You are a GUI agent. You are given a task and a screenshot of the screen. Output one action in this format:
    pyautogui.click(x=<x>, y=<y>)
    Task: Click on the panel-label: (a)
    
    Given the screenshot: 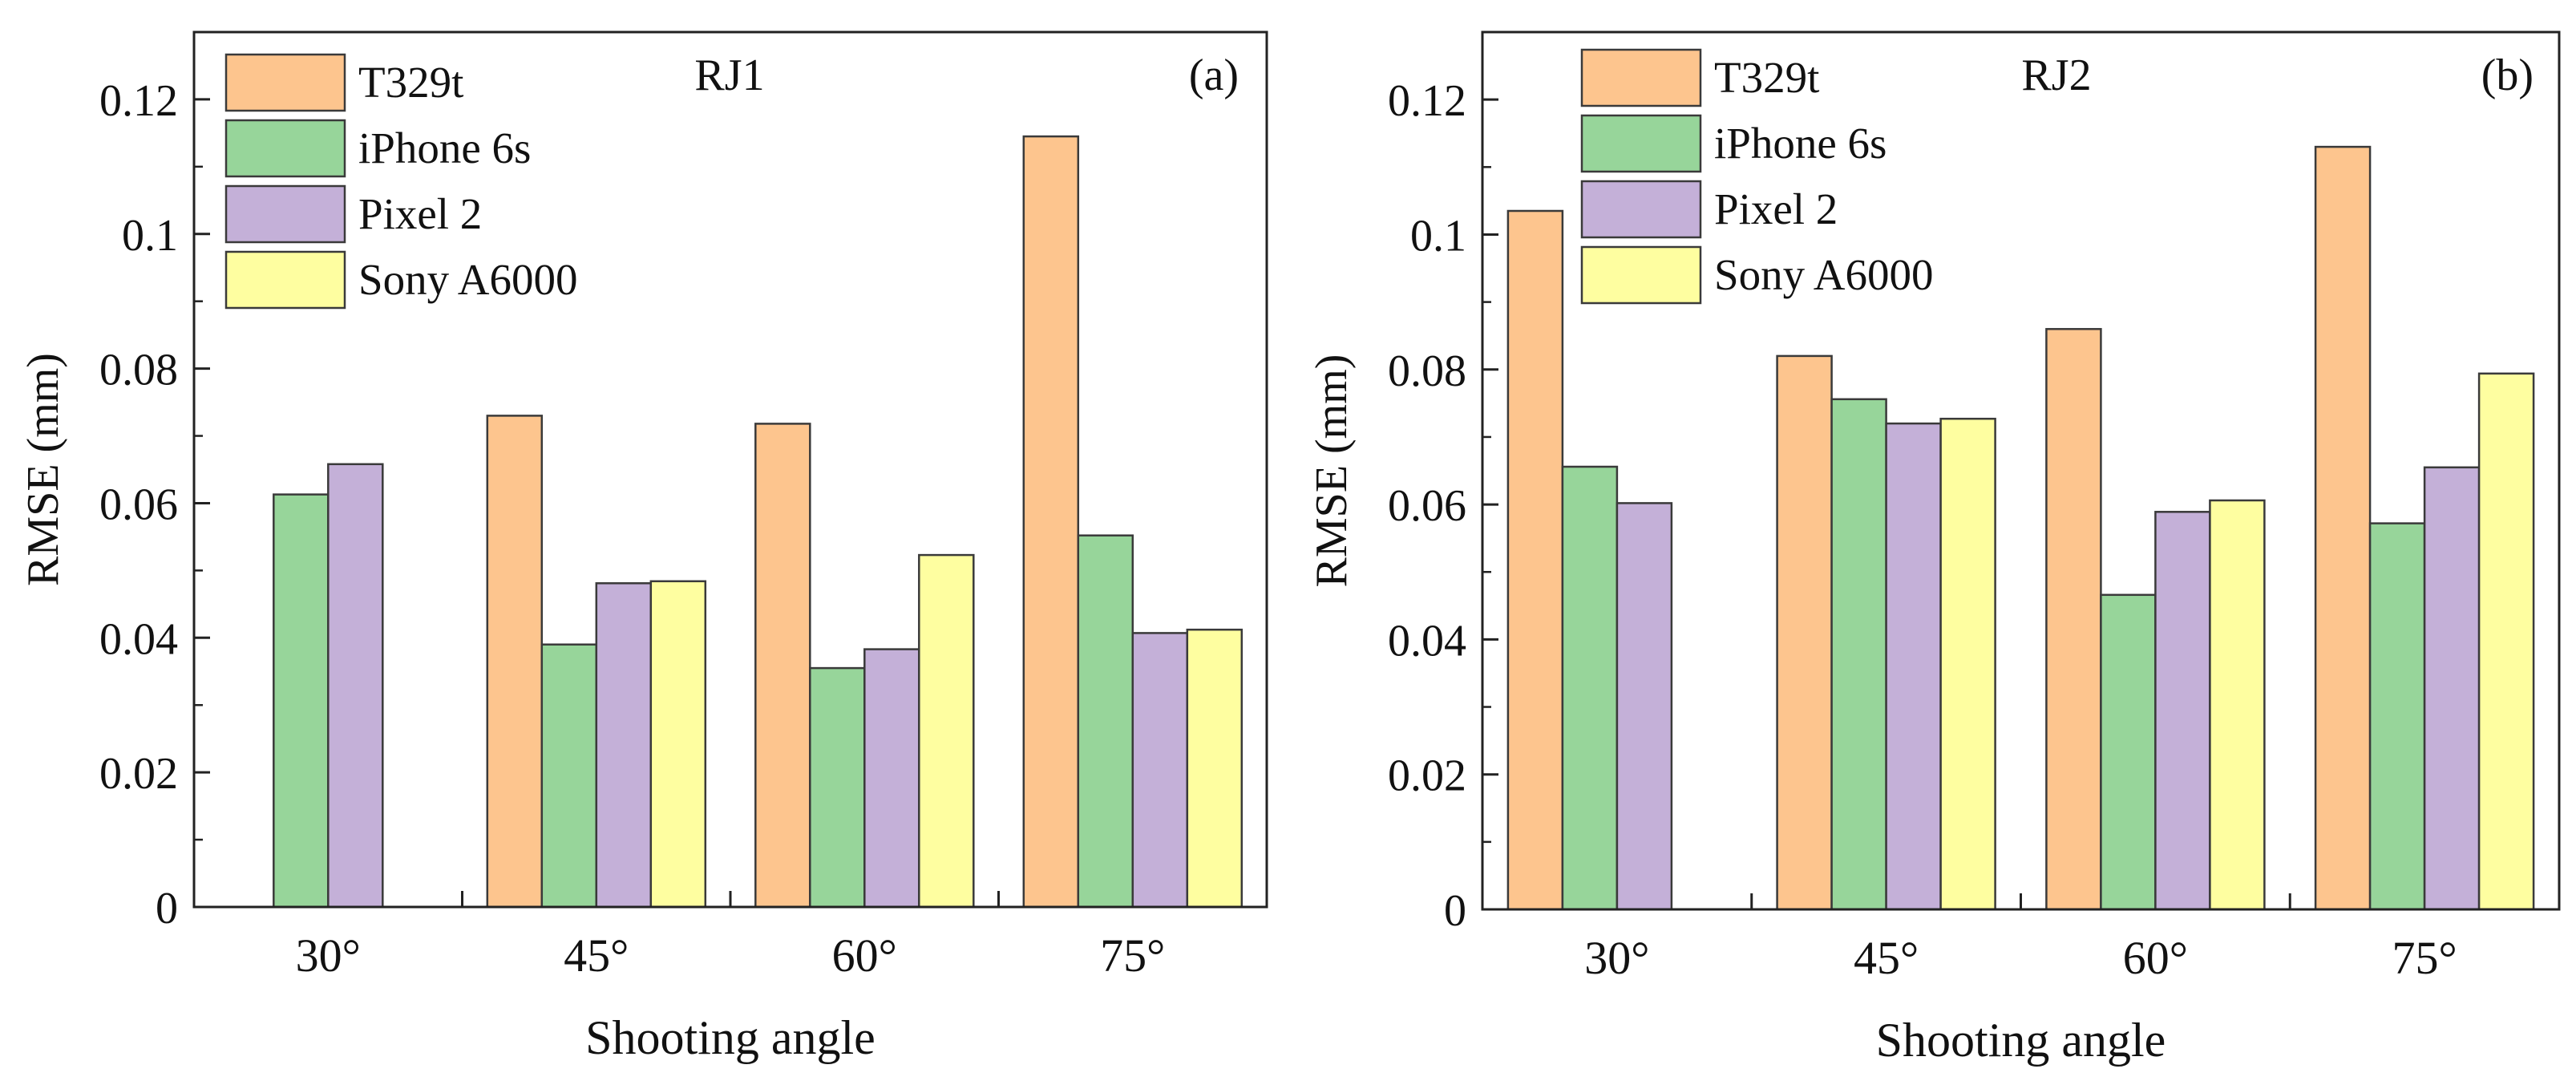 What is the action you would take?
    pyautogui.click(x=1214, y=75)
    